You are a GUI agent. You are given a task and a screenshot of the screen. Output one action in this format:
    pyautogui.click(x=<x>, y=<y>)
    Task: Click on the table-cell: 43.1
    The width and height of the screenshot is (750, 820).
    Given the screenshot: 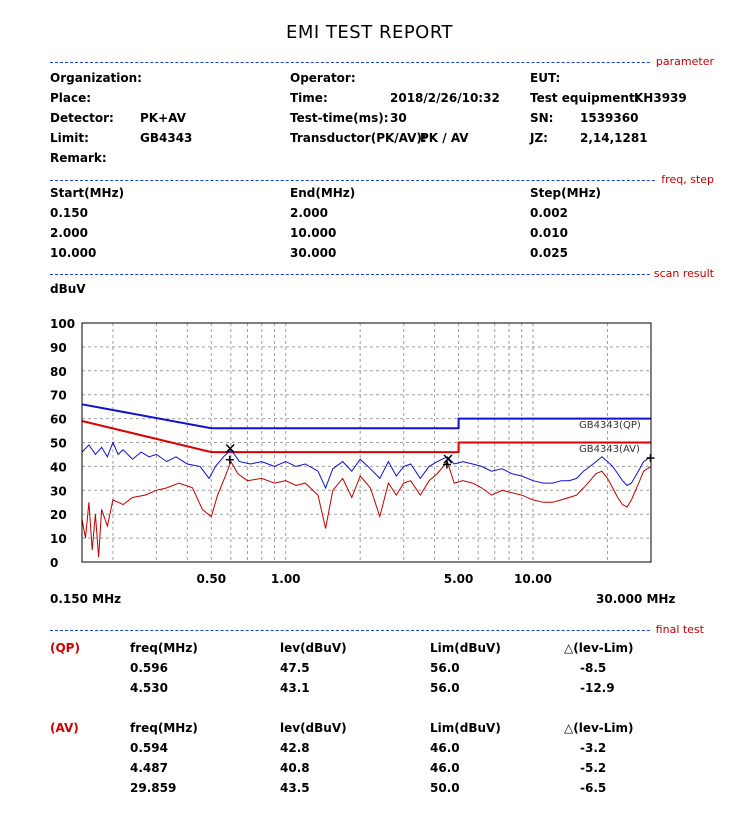 What is the action you would take?
    pyautogui.click(x=295, y=688)
    